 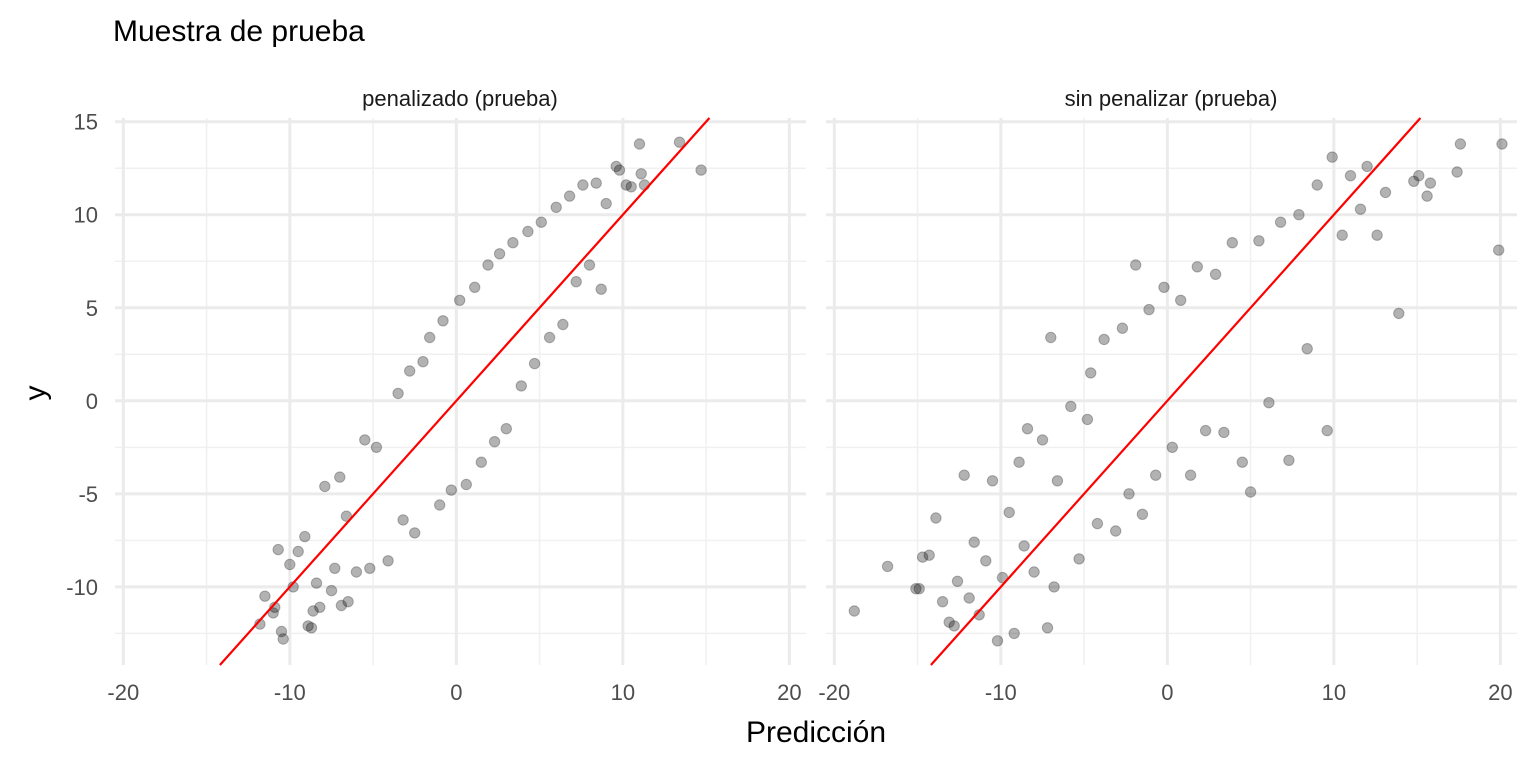 I want to click on y-tick-label: -5, so click(x=88, y=494).